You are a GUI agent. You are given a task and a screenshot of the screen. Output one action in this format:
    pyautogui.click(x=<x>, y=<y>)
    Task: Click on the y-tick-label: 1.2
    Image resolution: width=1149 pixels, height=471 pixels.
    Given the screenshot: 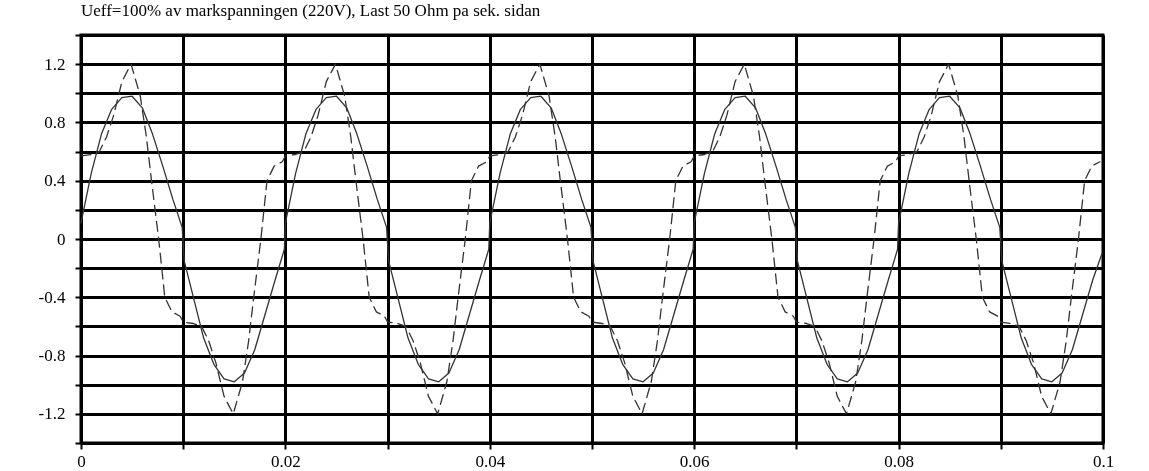 What is the action you would take?
    pyautogui.click(x=55, y=64)
    